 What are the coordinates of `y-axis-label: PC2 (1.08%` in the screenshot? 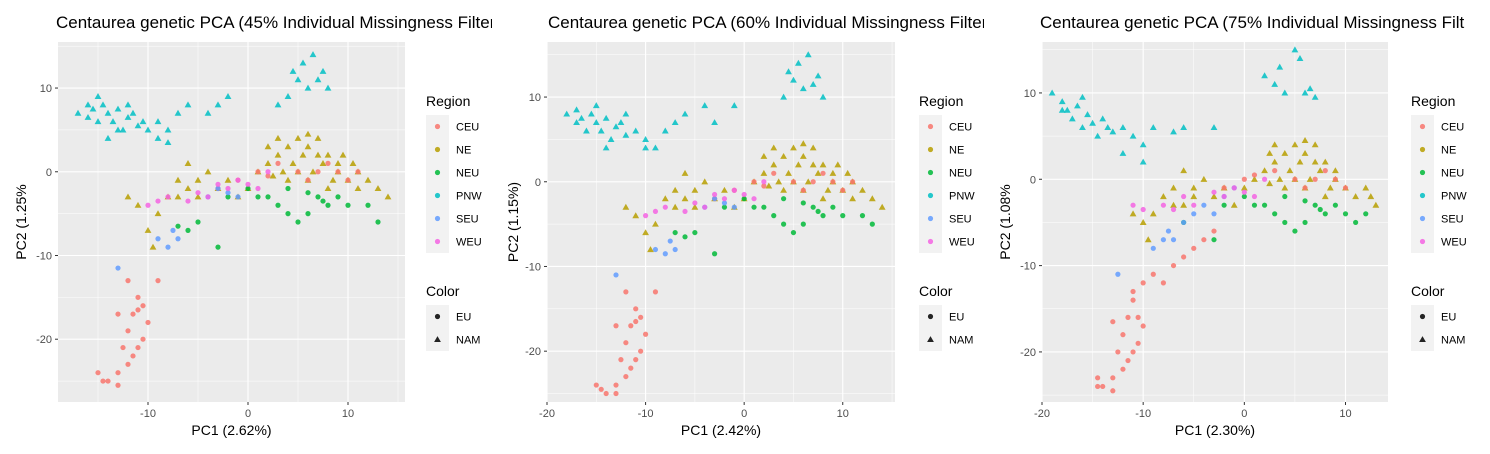 It's located at (1005, 221).